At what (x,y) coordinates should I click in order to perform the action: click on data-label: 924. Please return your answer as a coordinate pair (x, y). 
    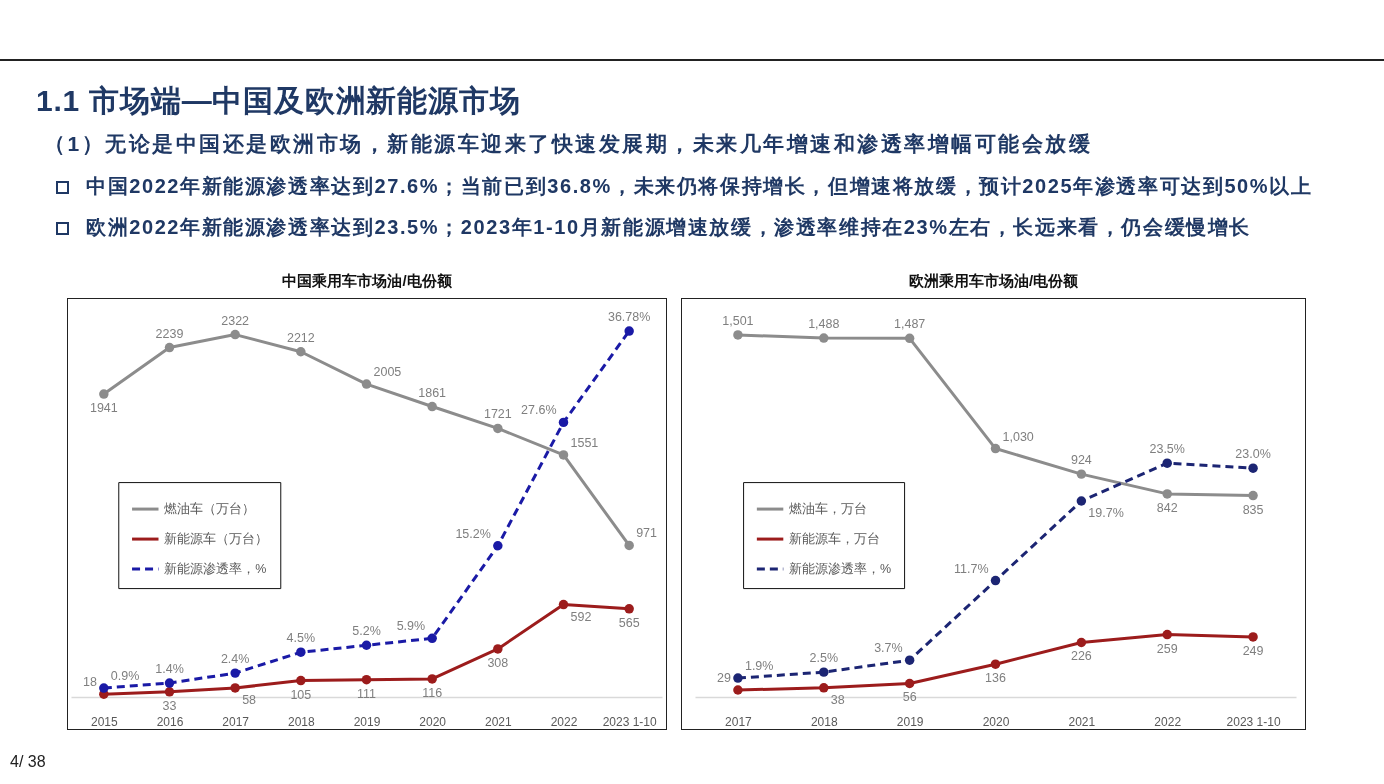
    Looking at the image, I should click on (1081, 460).